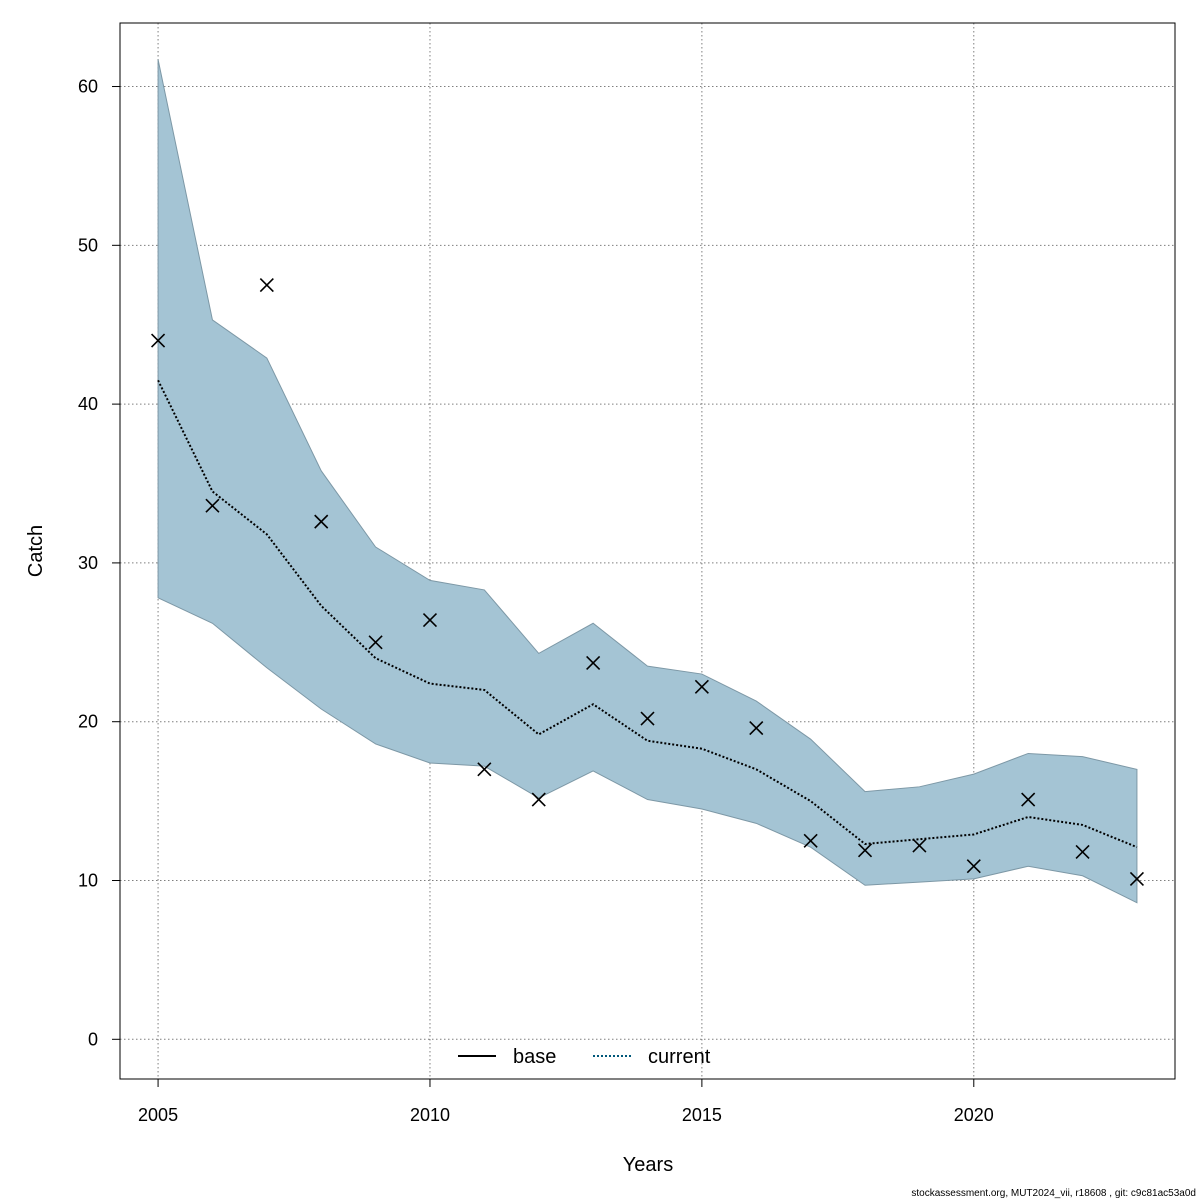 This screenshot has width=1200, height=1200. What do you see at coordinates (430, 620) in the screenshot?
I see `observed-point-2010` at bounding box center [430, 620].